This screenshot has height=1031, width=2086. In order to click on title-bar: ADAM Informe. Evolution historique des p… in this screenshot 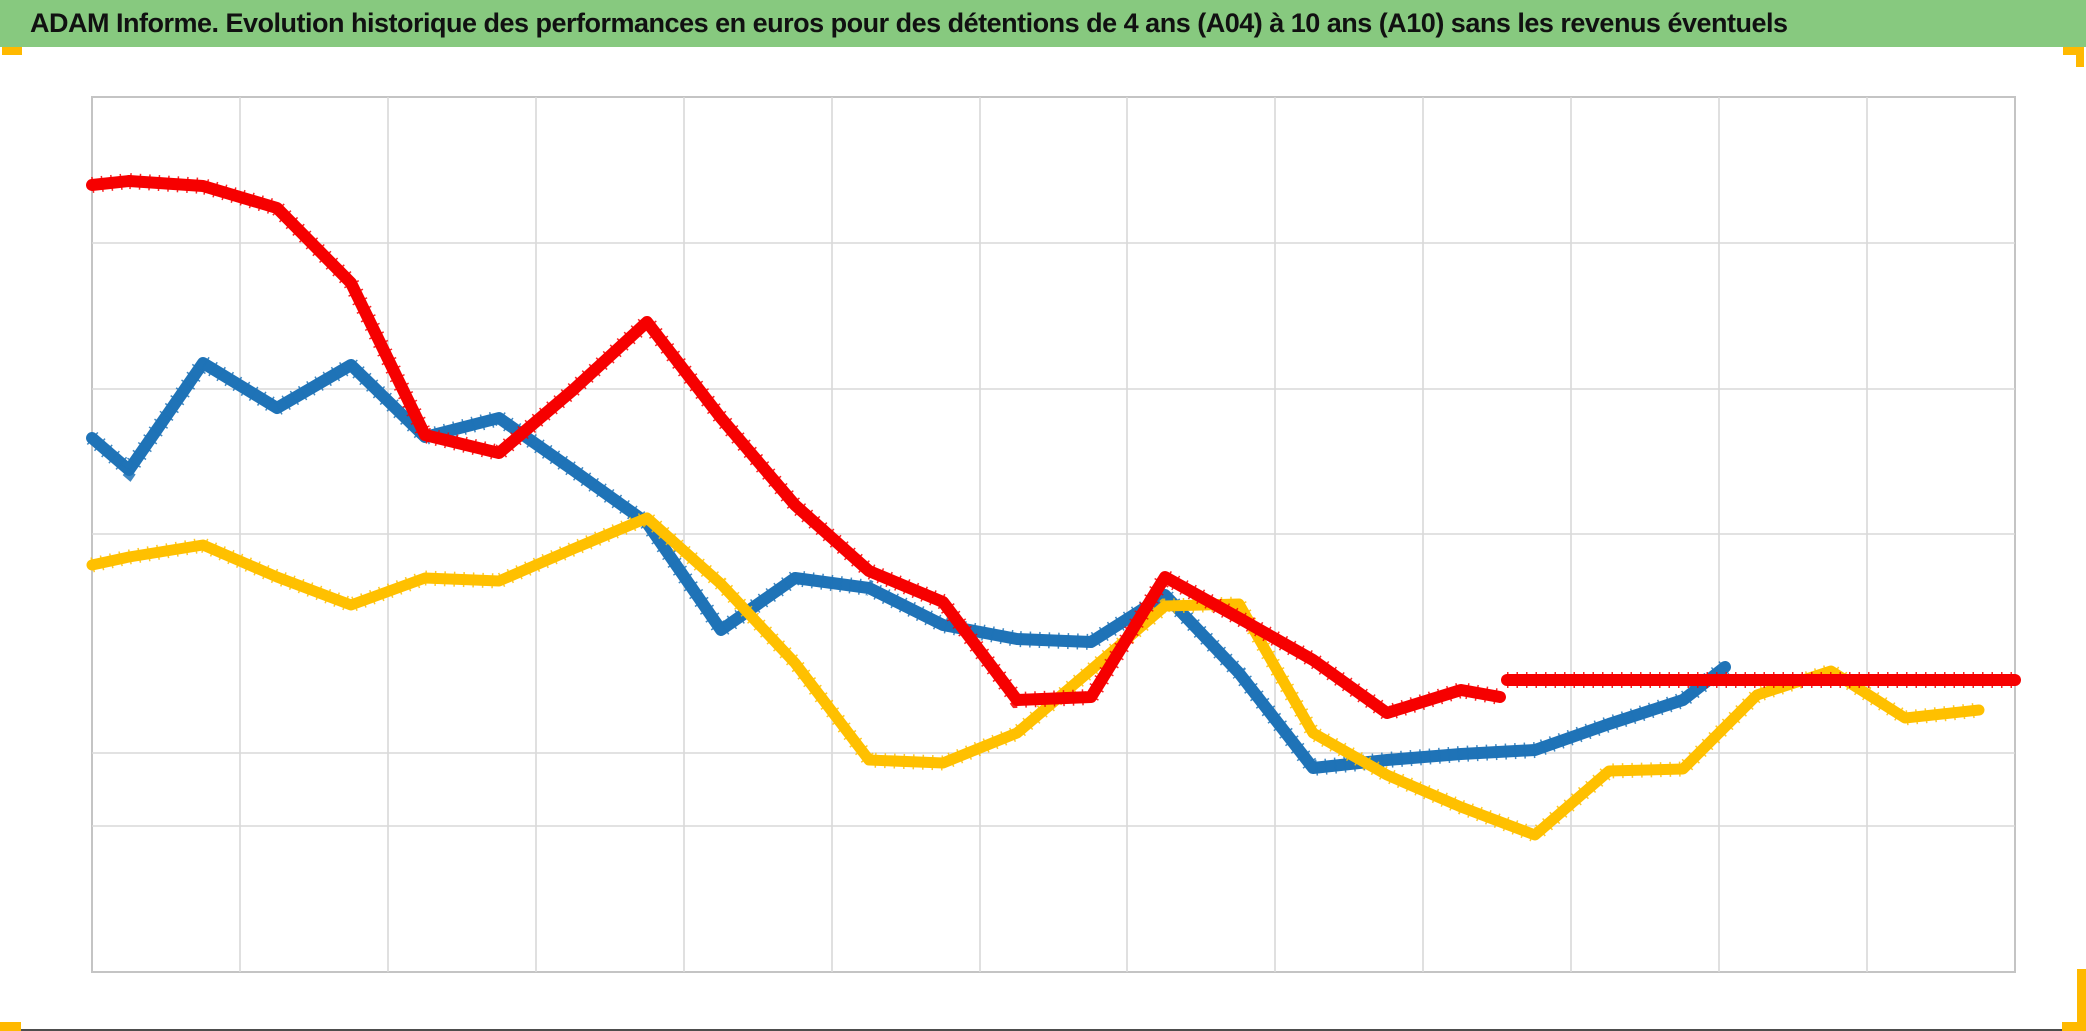, I will do `click(1043, 23)`.